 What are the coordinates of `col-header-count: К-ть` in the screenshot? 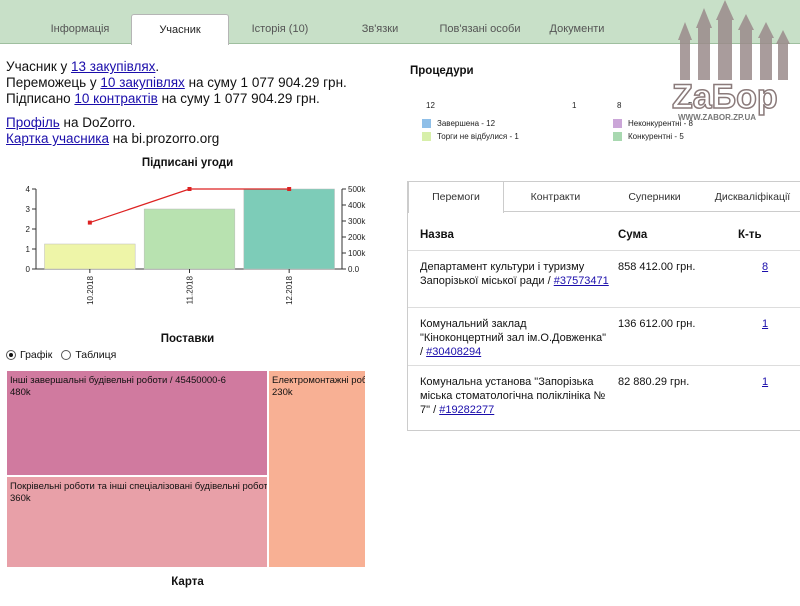 It's located at (750, 235).